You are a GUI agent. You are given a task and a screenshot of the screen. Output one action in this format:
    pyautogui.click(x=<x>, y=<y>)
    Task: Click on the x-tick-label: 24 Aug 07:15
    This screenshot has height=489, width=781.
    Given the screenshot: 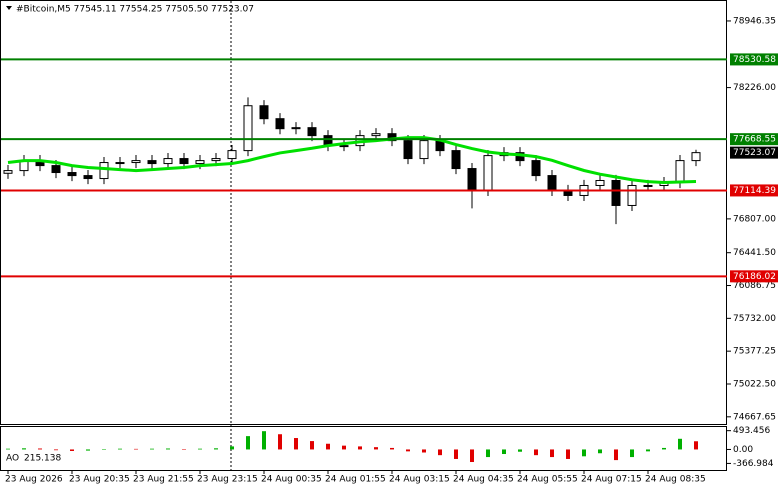 What is the action you would take?
    pyautogui.click(x=611, y=480)
    